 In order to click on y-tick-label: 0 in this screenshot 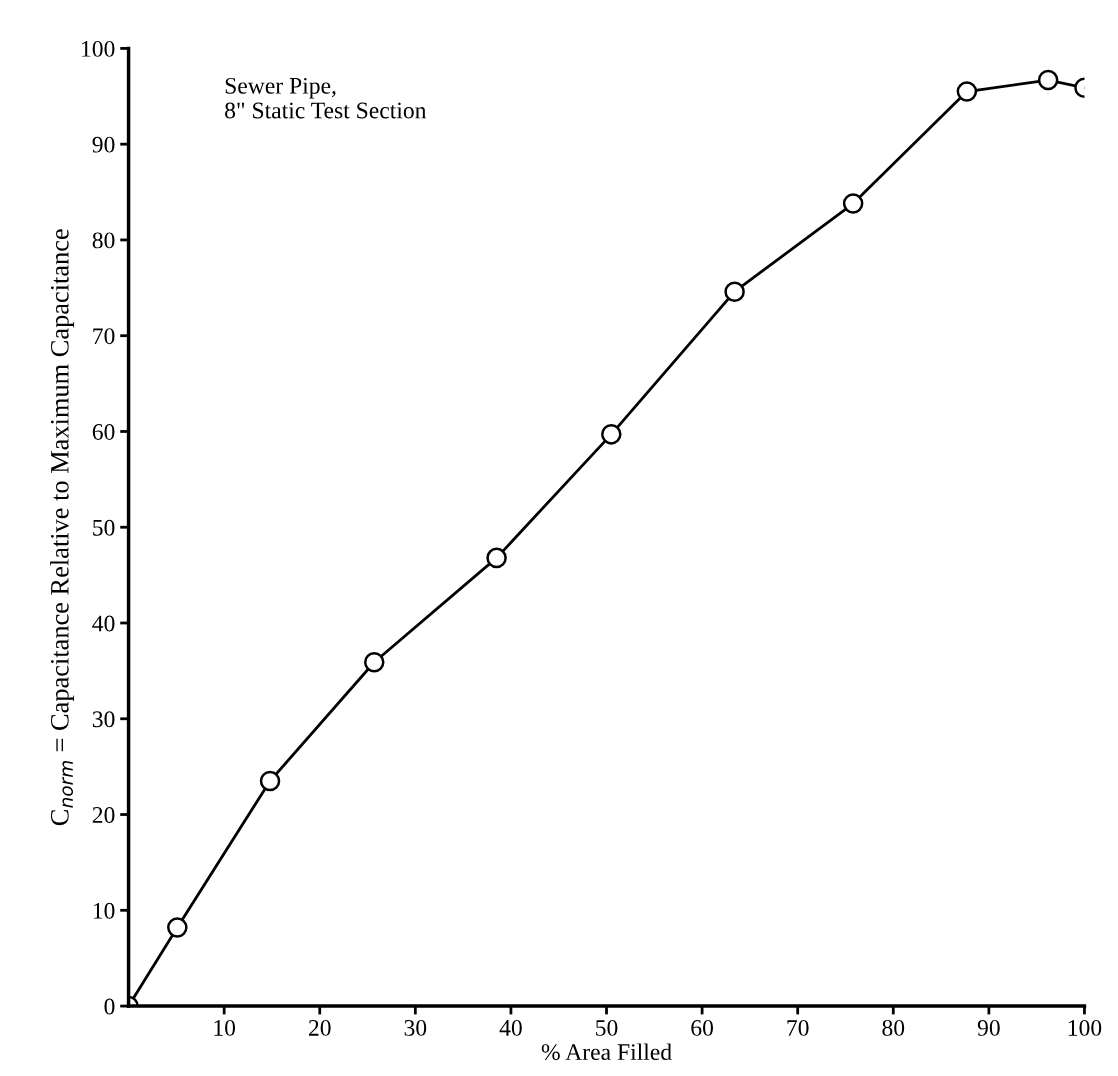, I will do `click(109, 1006)`.